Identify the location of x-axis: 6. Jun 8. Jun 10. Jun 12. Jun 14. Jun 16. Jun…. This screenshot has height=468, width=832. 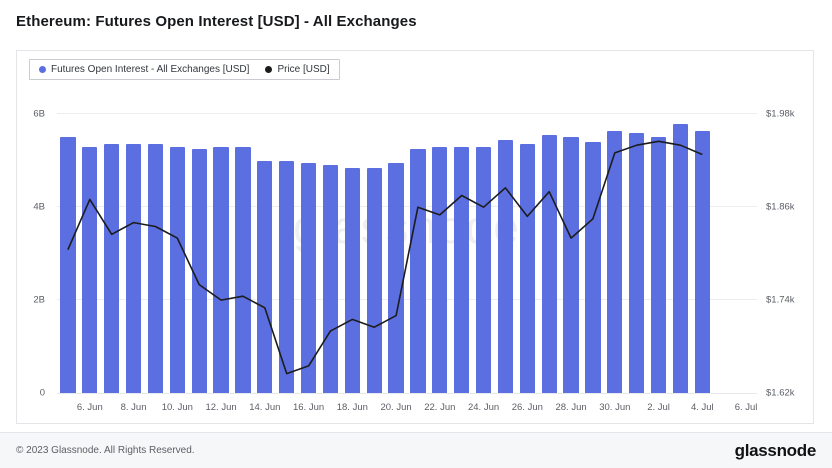
(407, 408).